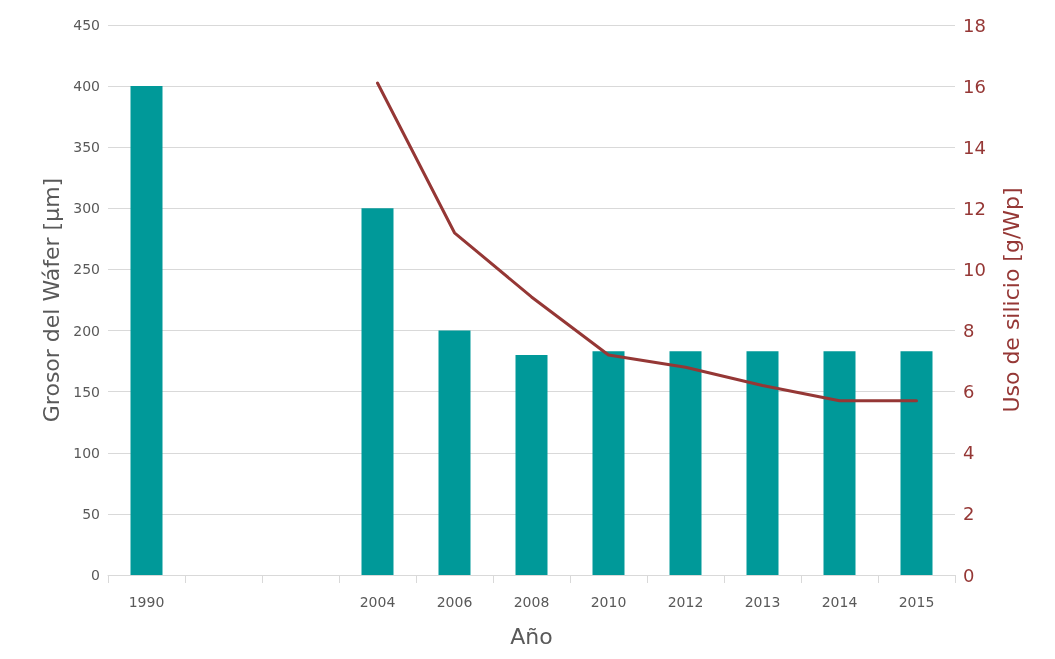  Describe the element at coordinates (839, 602) in the screenshot. I see `x-tick-label: 2014` at that location.